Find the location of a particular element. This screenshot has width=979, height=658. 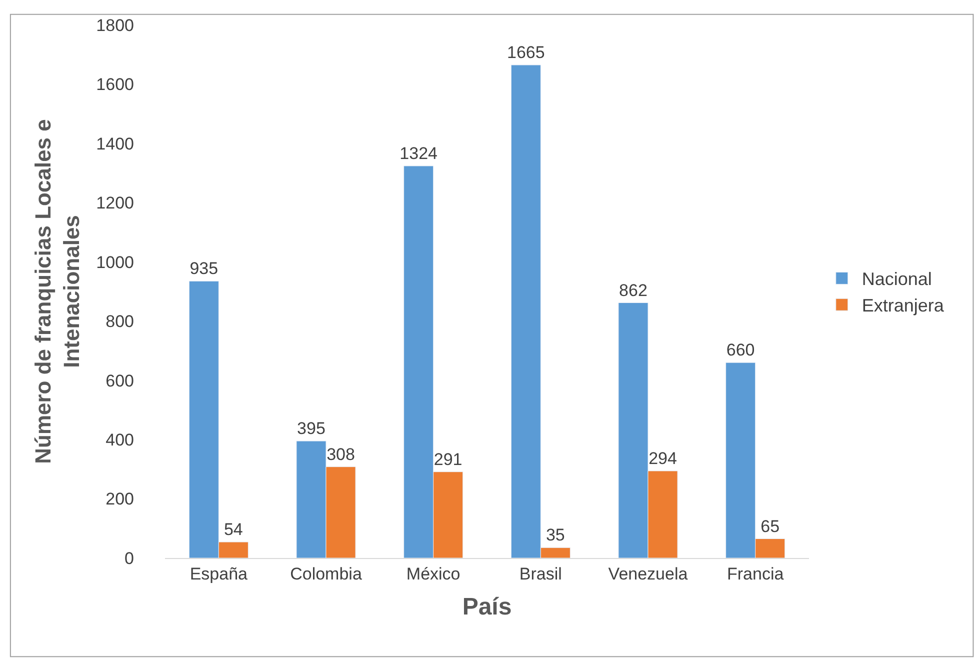

data-label: 1665 is located at coordinates (525, 52).